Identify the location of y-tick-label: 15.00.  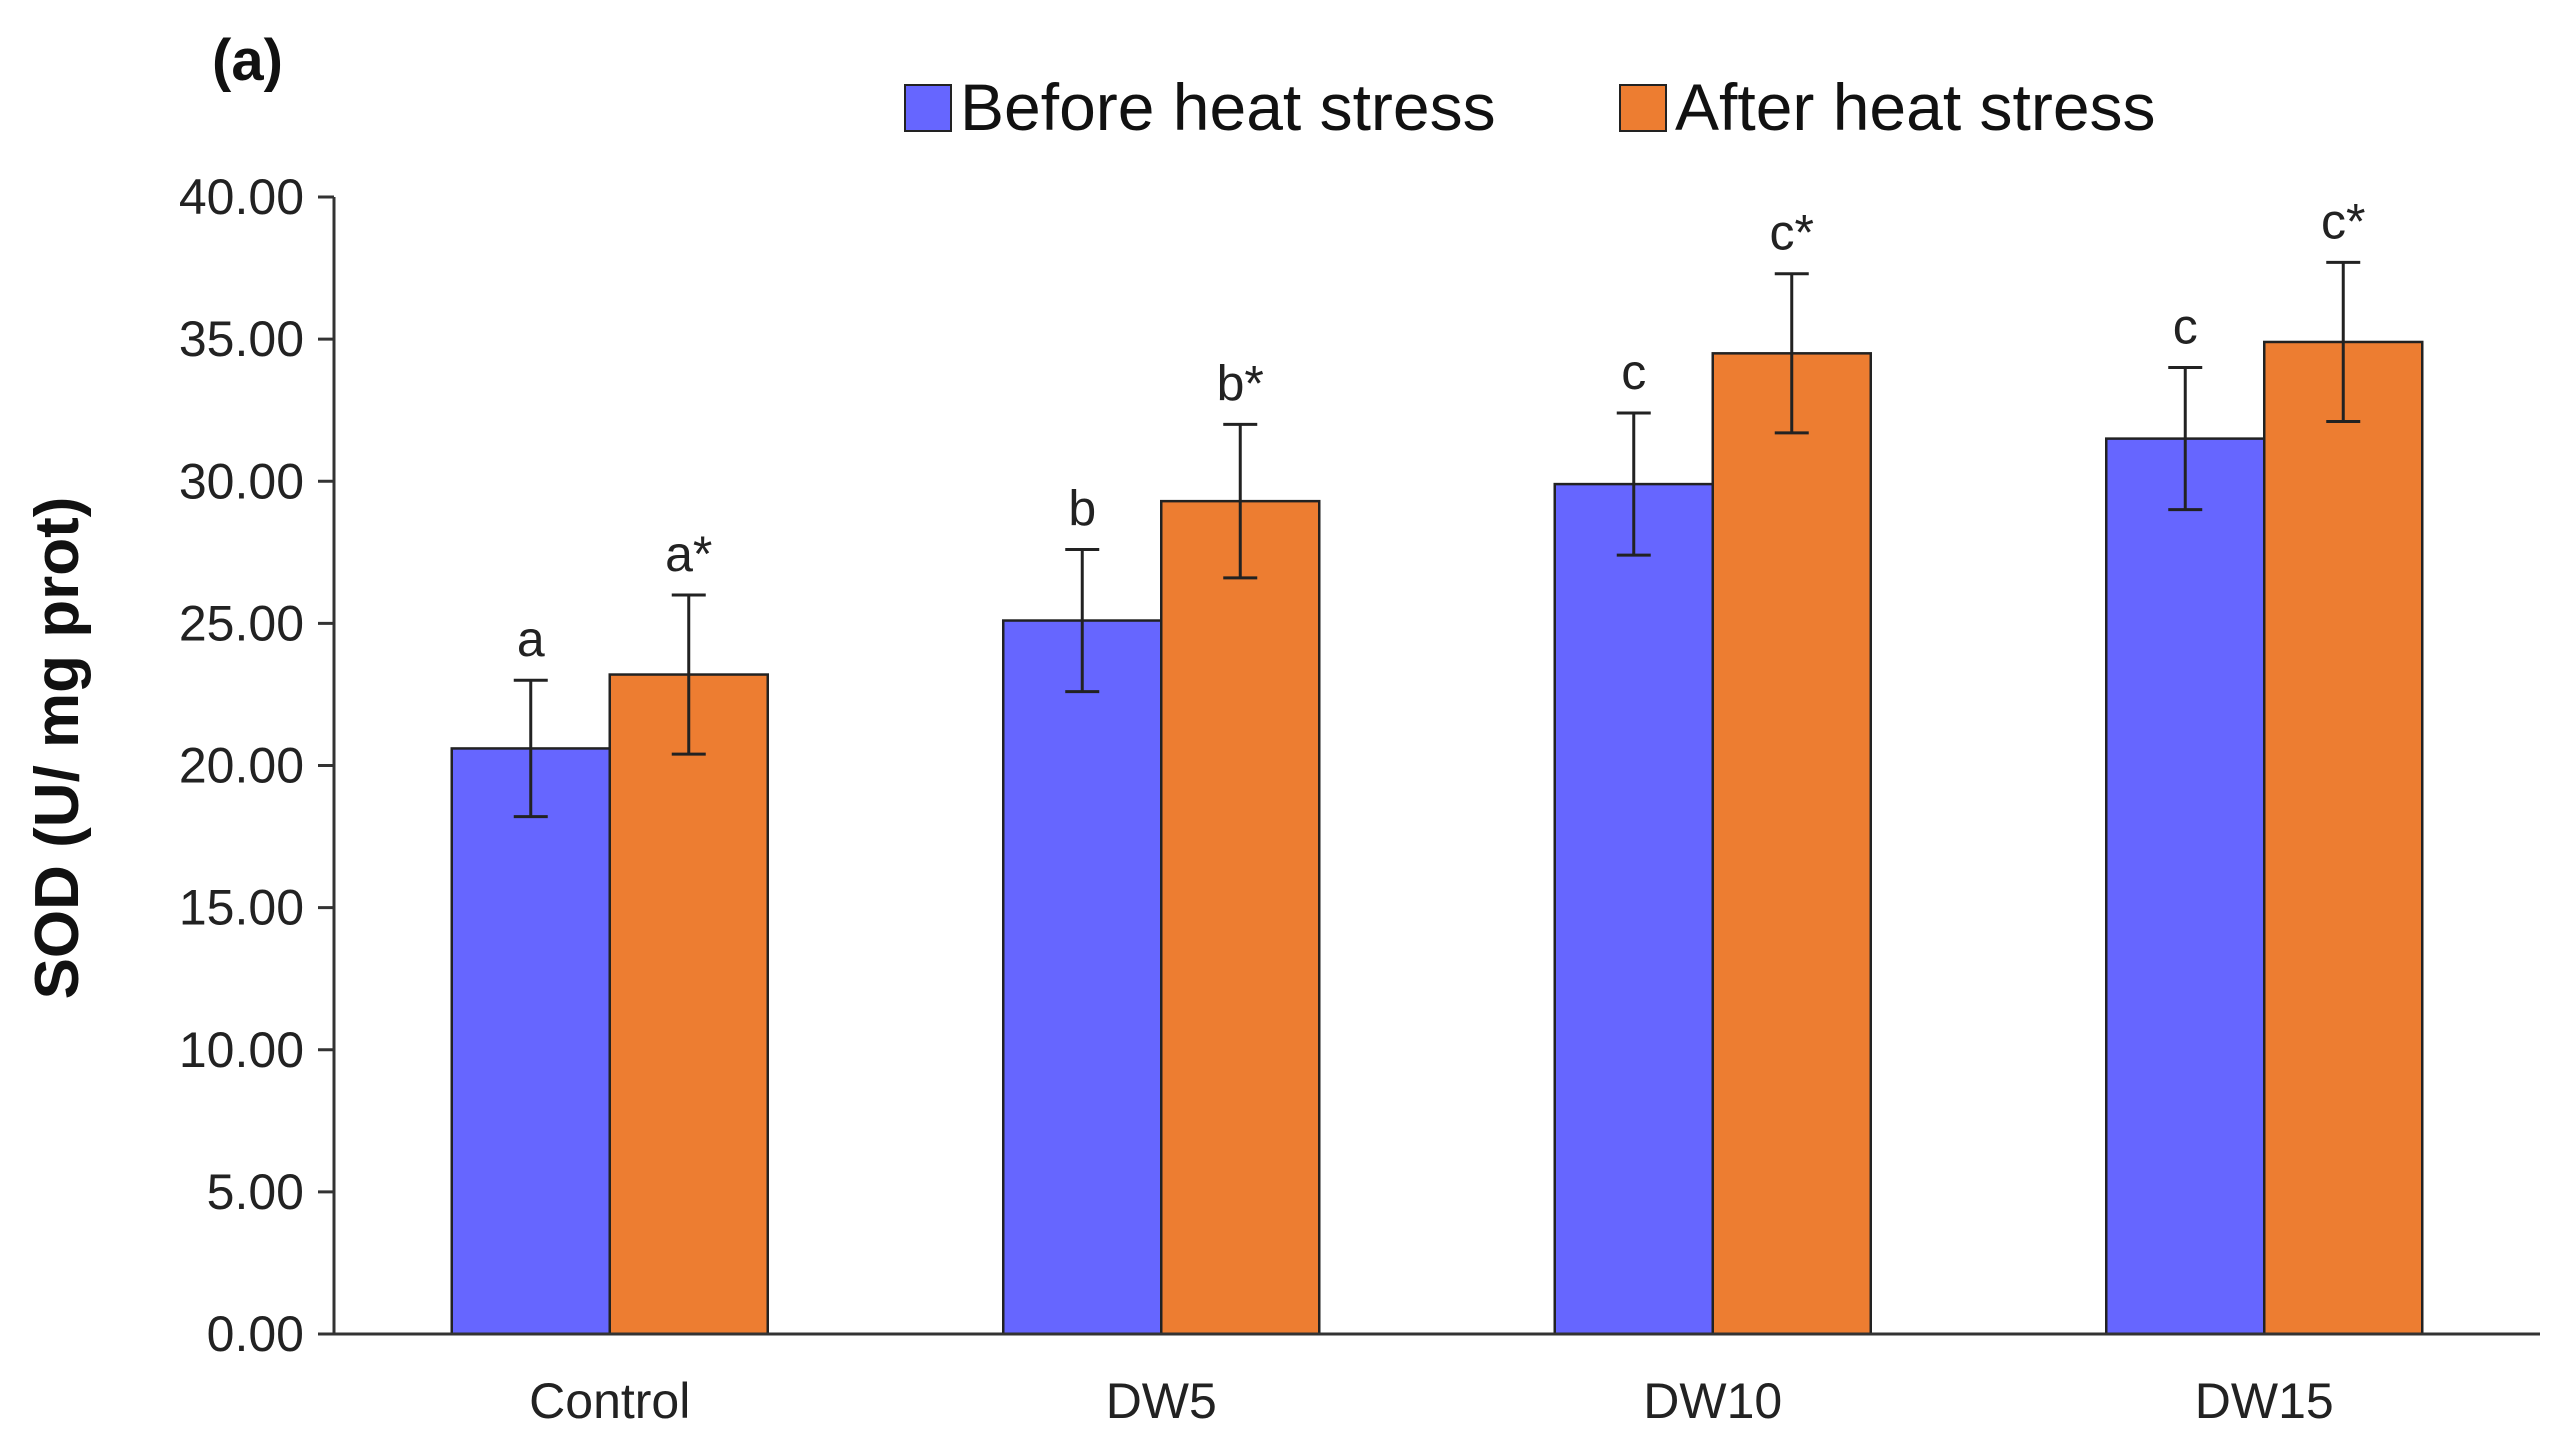
(241, 908).